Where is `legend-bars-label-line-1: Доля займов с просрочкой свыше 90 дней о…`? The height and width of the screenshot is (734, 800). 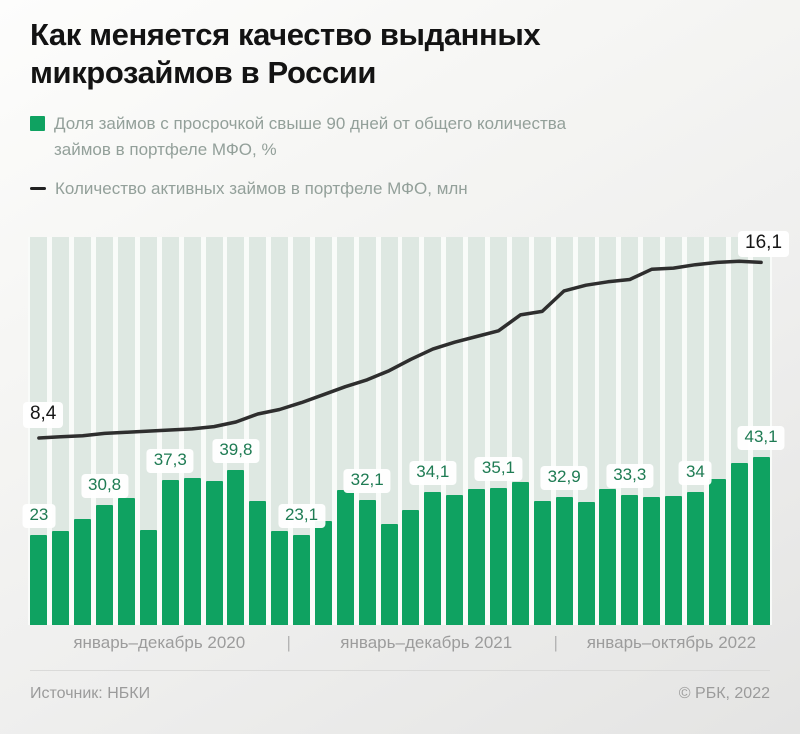 legend-bars-label-line-1: Доля займов с просрочкой свыше 90 дней о… is located at coordinates (310, 123).